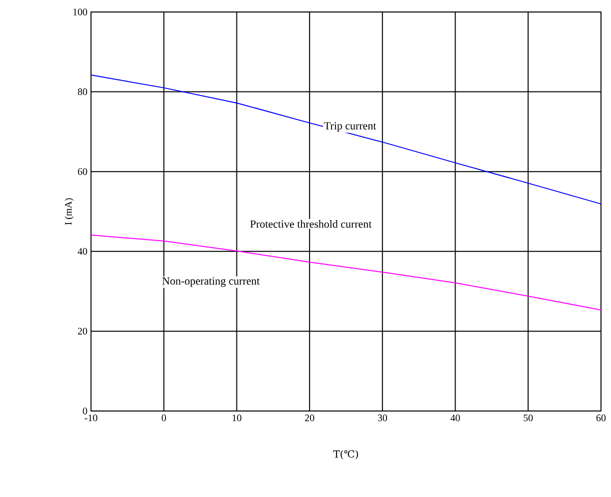 Image resolution: width=611 pixels, height=497 pixels. What do you see at coordinates (164, 418) in the screenshot?
I see `x-tick-label: 0` at bounding box center [164, 418].